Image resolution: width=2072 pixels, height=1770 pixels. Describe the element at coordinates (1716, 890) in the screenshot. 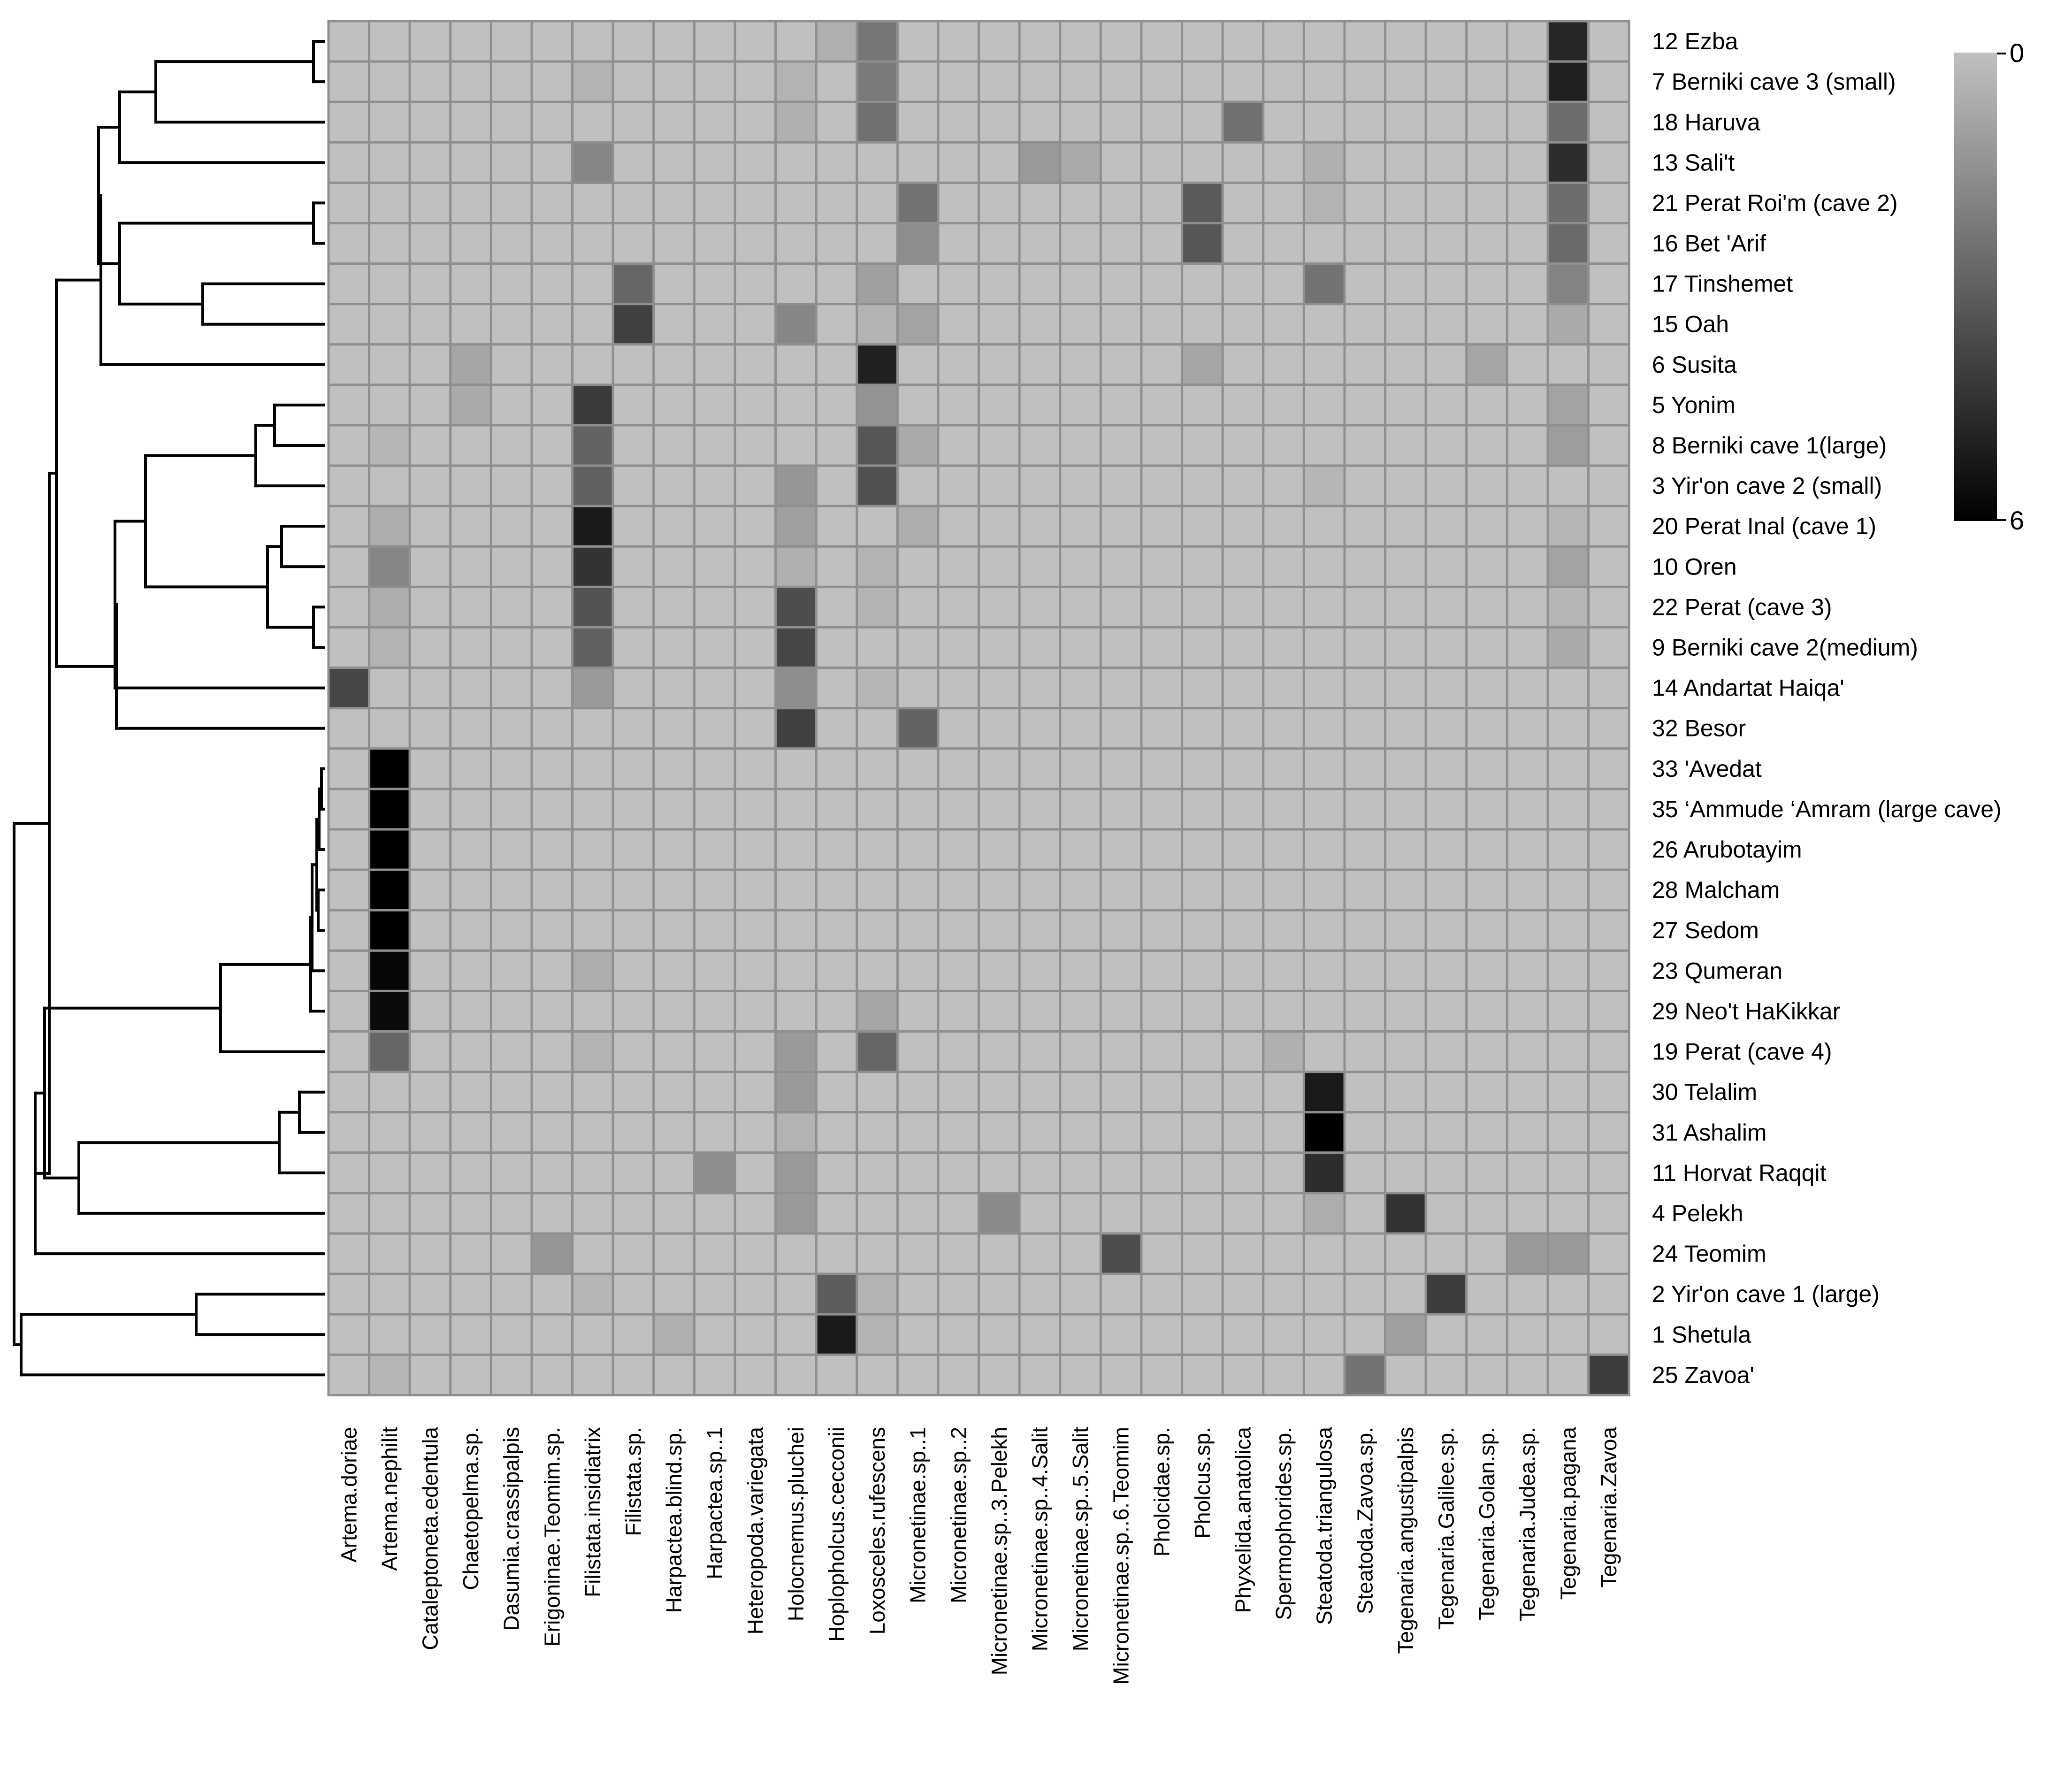

I see `row-label: 28 Malcham` at that location.